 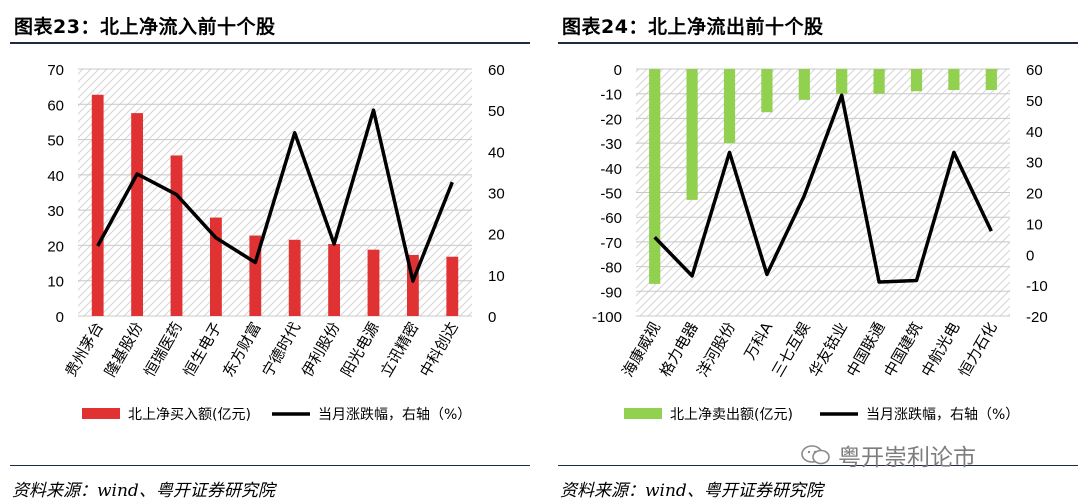 I want to click on left-axis-tick-label: -30, so click(x=611, y=144).